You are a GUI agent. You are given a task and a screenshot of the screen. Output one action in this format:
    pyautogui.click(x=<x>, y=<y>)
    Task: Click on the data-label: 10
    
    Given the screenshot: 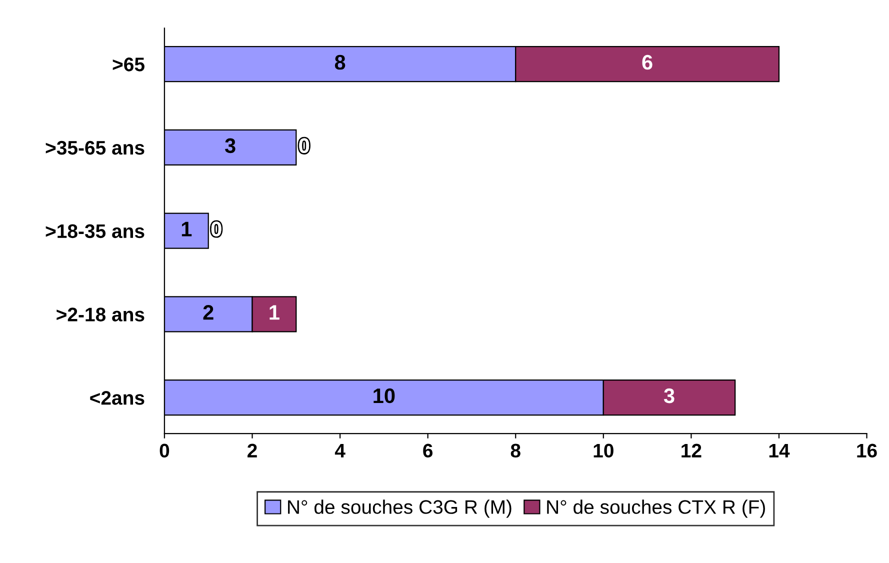 What is the action you would take?
    pyautogui.click(x=384, y=396)
    